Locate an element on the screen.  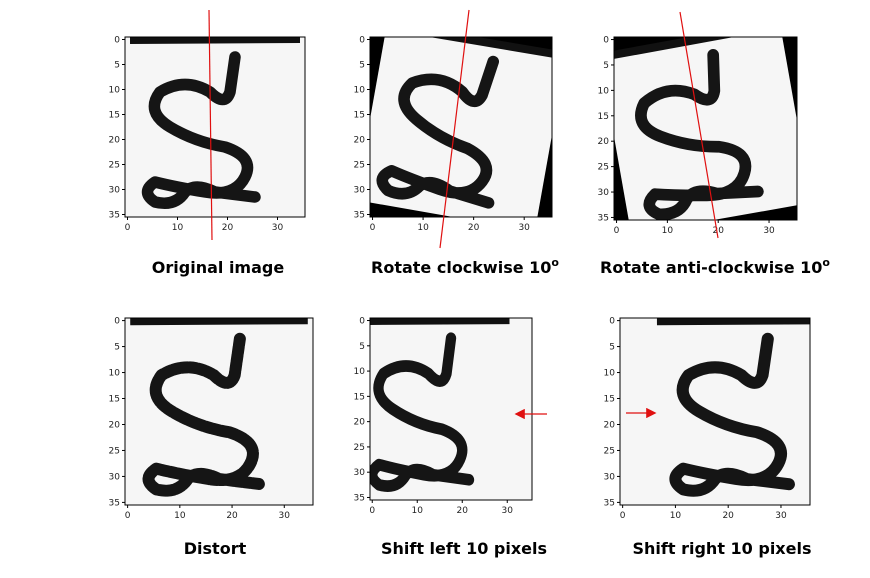
panel: 0 10 20 30 0 5 10 15 20 25 30 35 Distort is located at coordinates (211, 437).